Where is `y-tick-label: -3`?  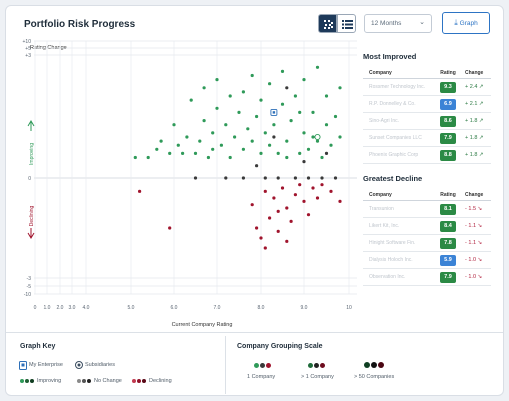
y-tick-label: -3 is located at coordinates (29, 279).